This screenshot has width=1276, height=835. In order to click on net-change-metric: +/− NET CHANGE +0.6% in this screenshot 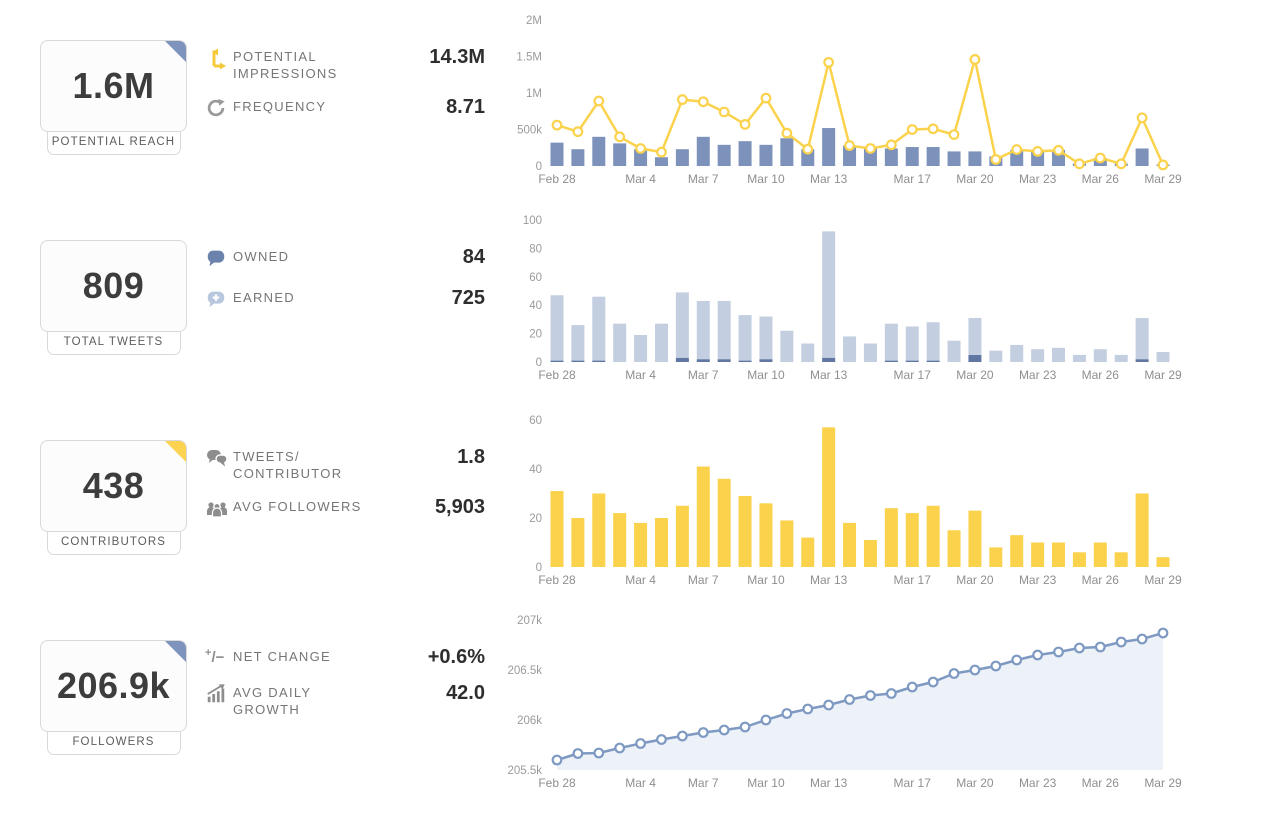, I will do `click(345, 657)`.